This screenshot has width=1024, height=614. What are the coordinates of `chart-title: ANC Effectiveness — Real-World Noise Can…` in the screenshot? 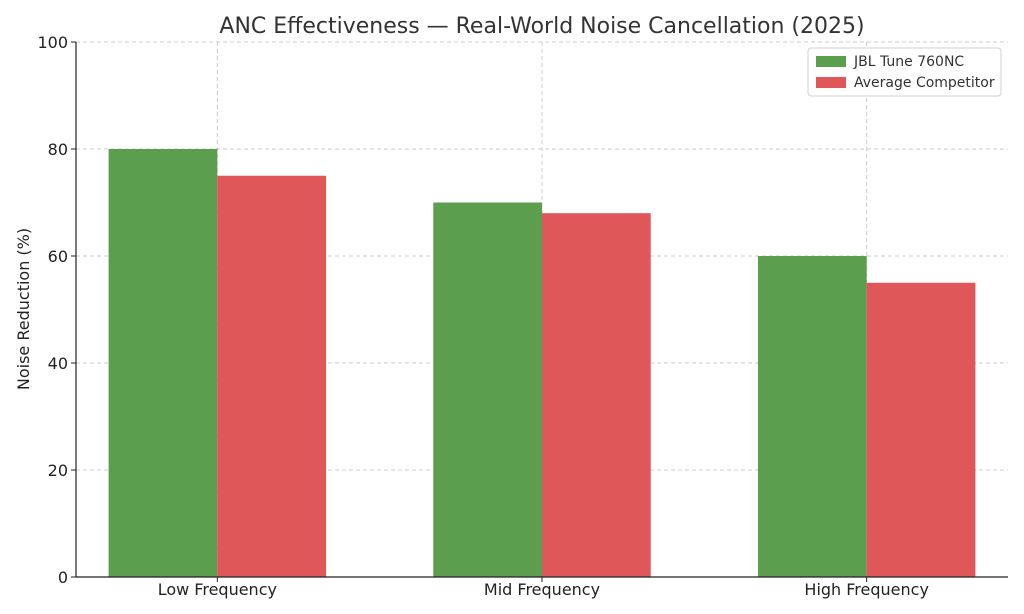 It's located at (541, 26).